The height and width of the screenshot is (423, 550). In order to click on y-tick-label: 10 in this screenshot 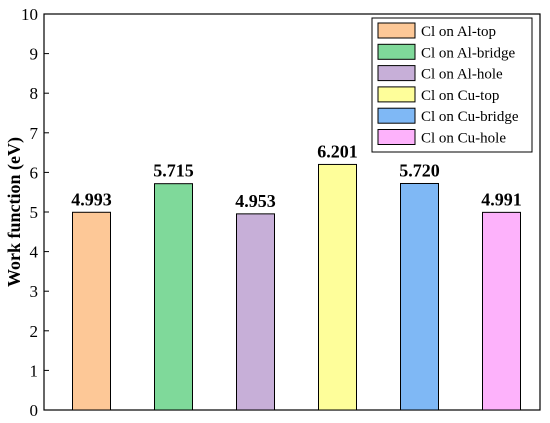, I will do `click(29, 14)`.